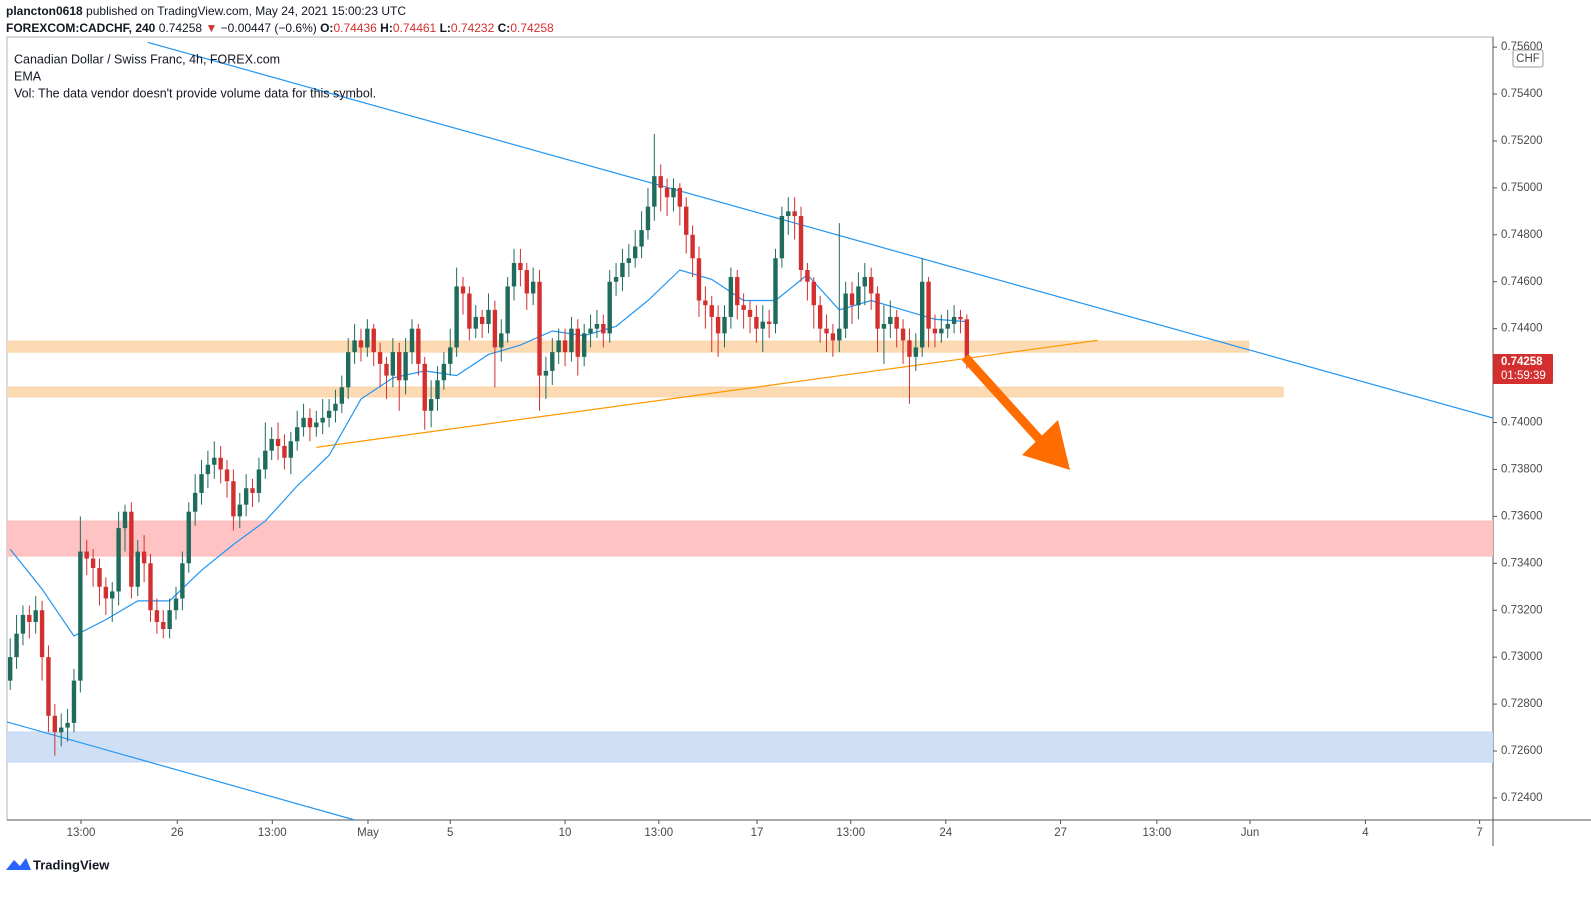 Image resolution: width=1591 pixels, height=897 pixels. Describe the element at coordinates (1522, 469) in the screenshot. I see `y-tick-label: 0.73800` at that location.